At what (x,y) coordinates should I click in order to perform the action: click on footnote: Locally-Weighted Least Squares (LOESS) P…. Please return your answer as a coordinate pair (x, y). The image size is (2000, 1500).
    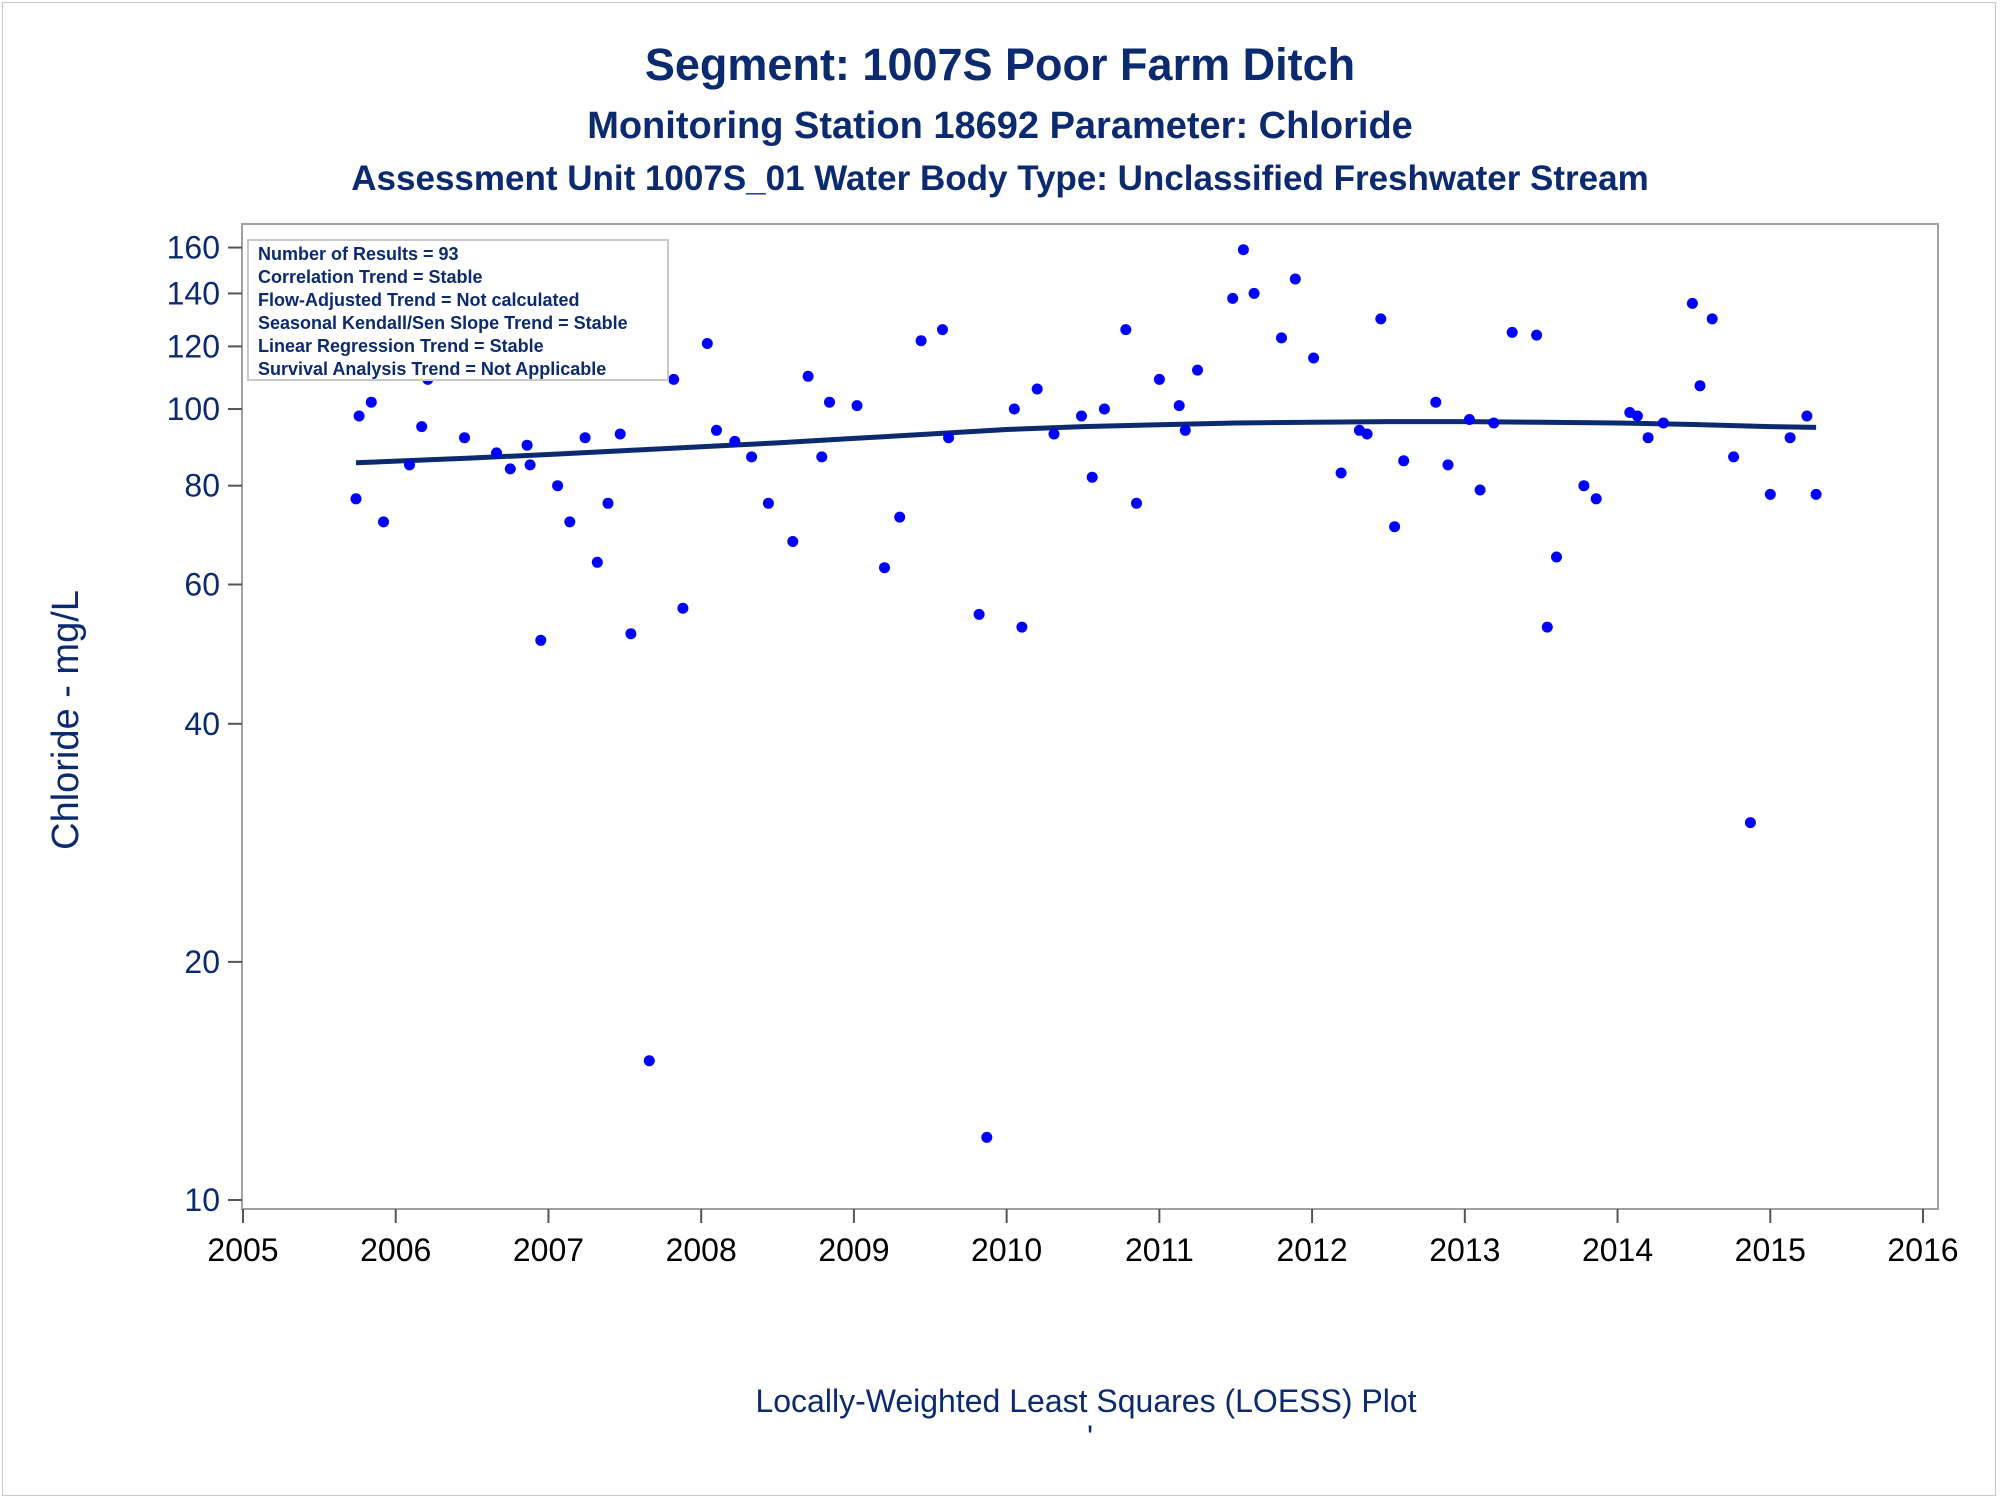
    Looking at the image, I should click on (1085, 1401).